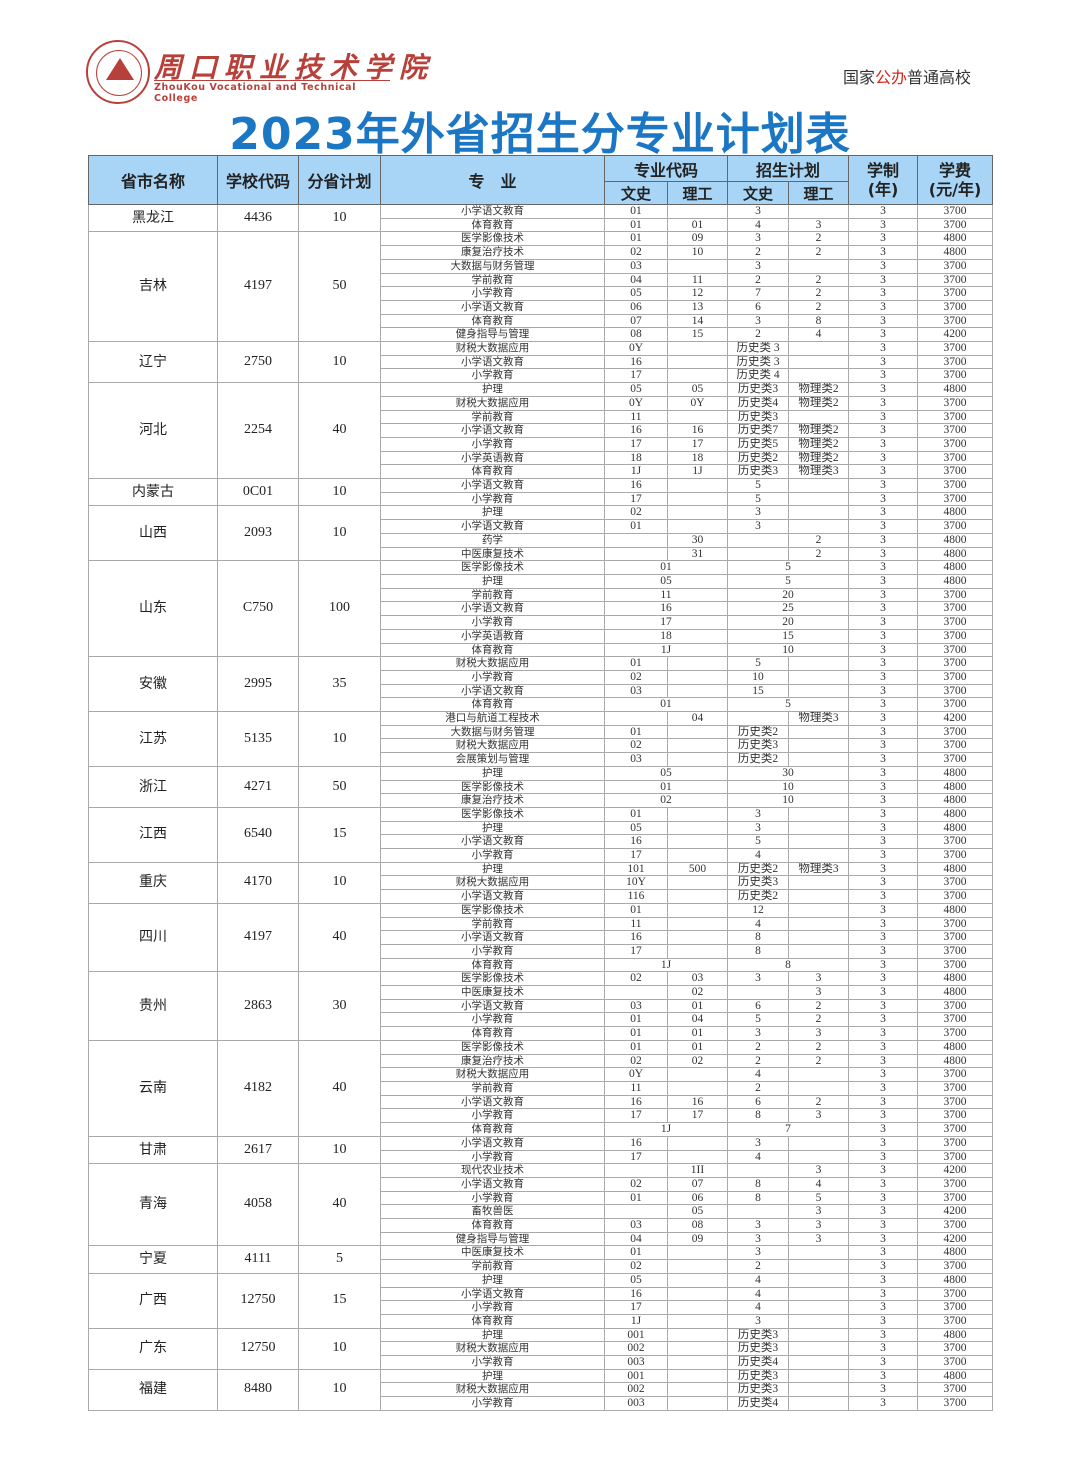 This screenshot has height=1459, width=1080. I want to click on province-name: 甘肃, so click(153, 1150).